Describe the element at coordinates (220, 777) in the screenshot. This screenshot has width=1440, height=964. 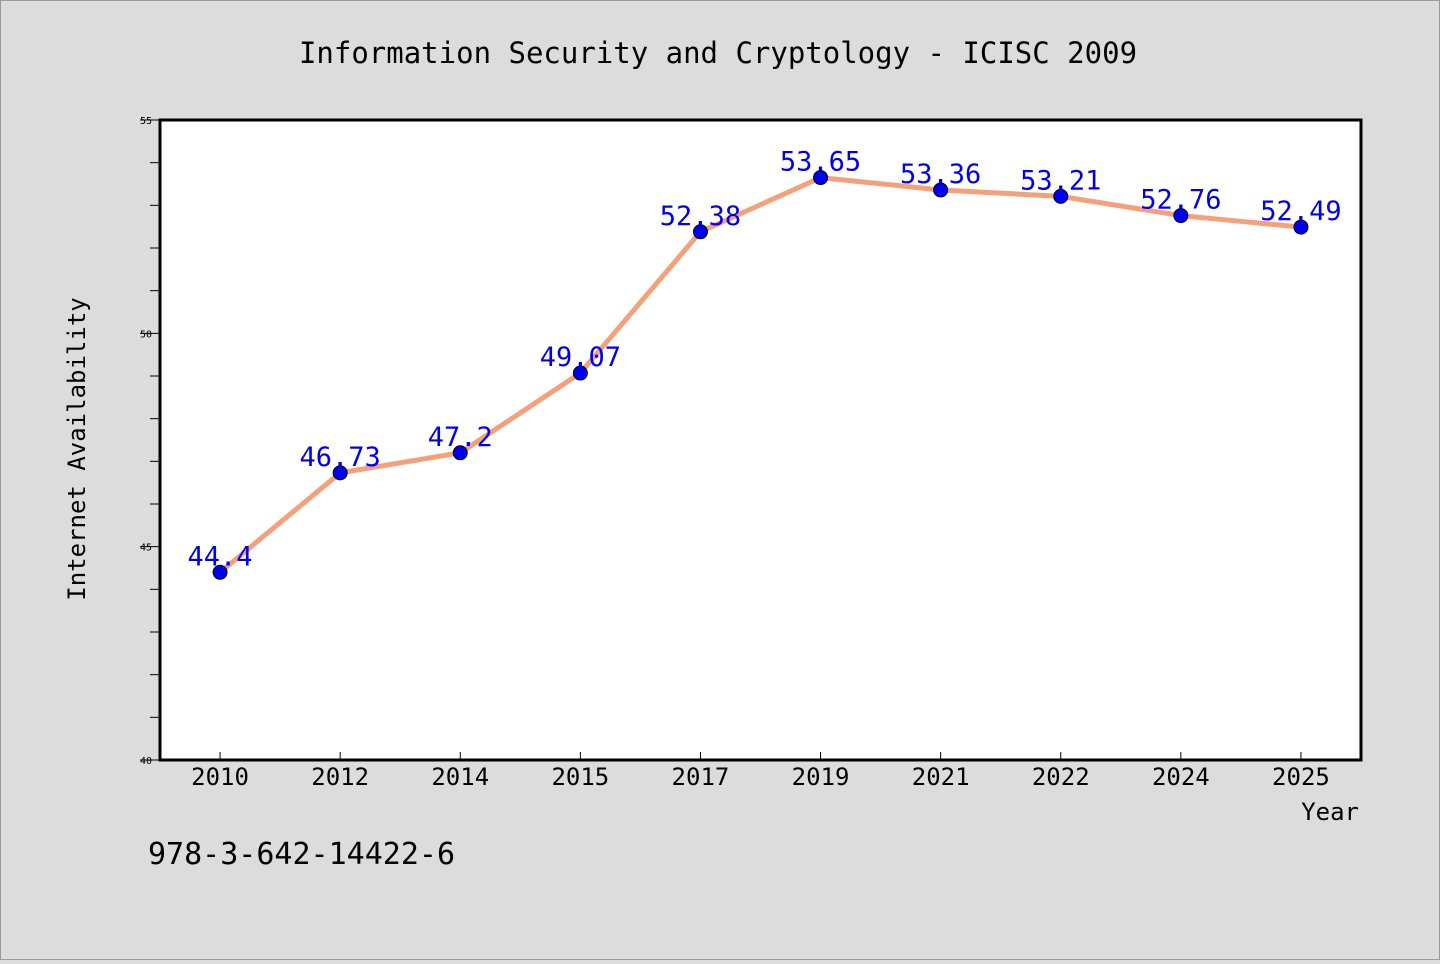
I see `x-tick-label: 2010` at that location.